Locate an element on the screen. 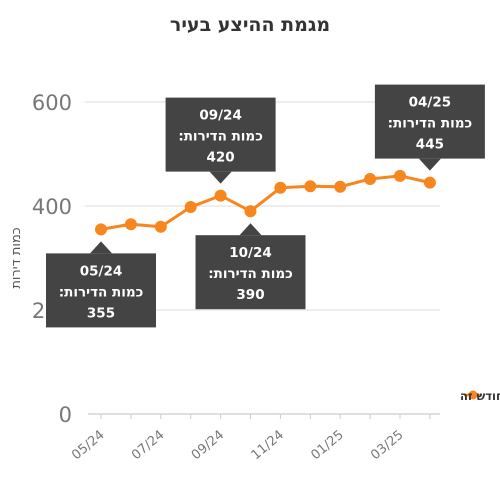 The width and height of the screenshot is (500, 504). x-tick-label: 11/24 is located at coordinates (268, 446).